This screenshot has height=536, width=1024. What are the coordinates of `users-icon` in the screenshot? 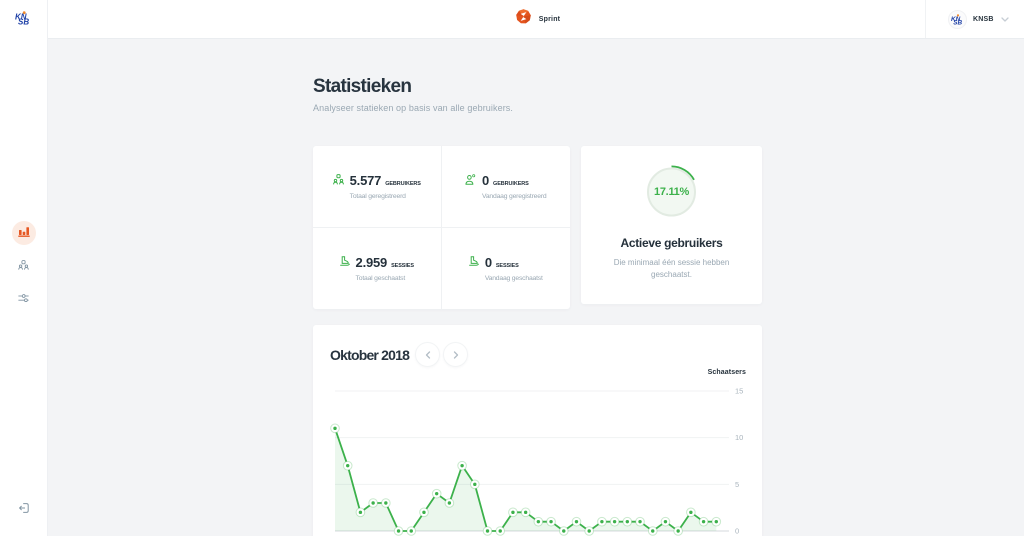 It's located at (23, 266).